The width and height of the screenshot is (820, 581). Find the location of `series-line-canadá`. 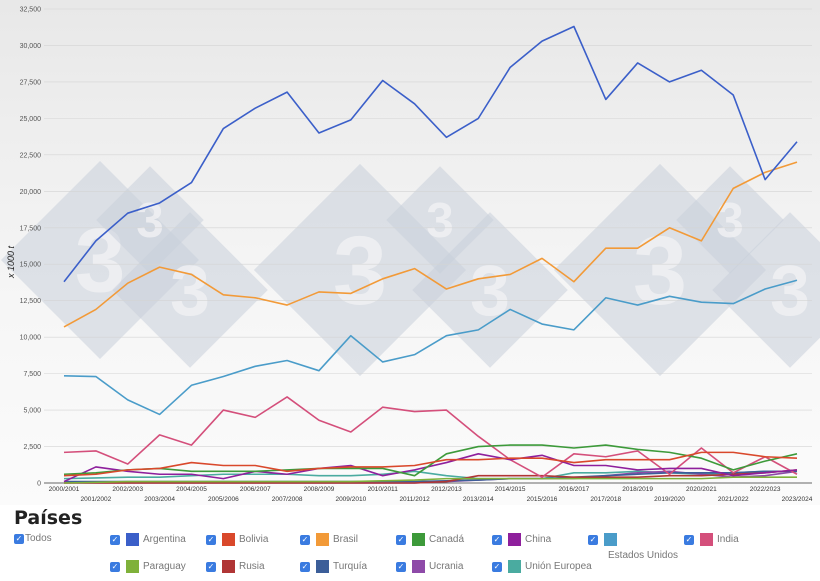

series-line-canadá is located at coordinates (430, 460).